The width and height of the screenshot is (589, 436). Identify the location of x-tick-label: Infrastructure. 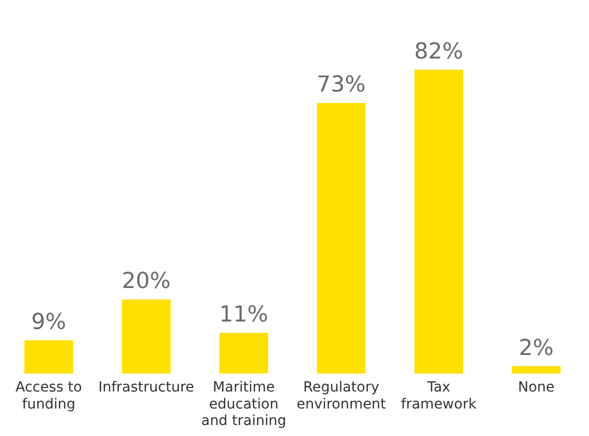
(146, 388).